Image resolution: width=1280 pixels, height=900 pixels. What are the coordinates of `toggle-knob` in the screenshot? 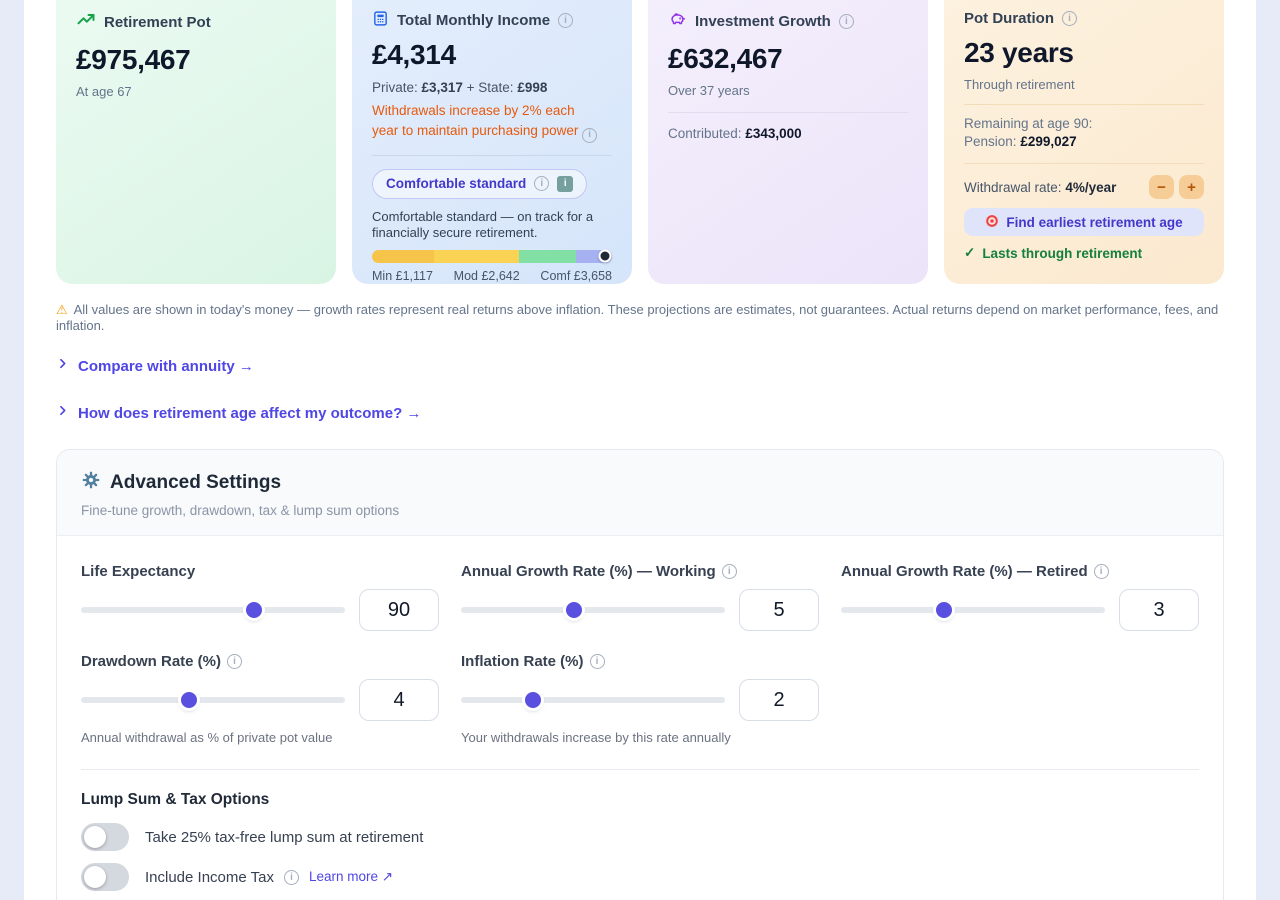 It's located at (95, 837).